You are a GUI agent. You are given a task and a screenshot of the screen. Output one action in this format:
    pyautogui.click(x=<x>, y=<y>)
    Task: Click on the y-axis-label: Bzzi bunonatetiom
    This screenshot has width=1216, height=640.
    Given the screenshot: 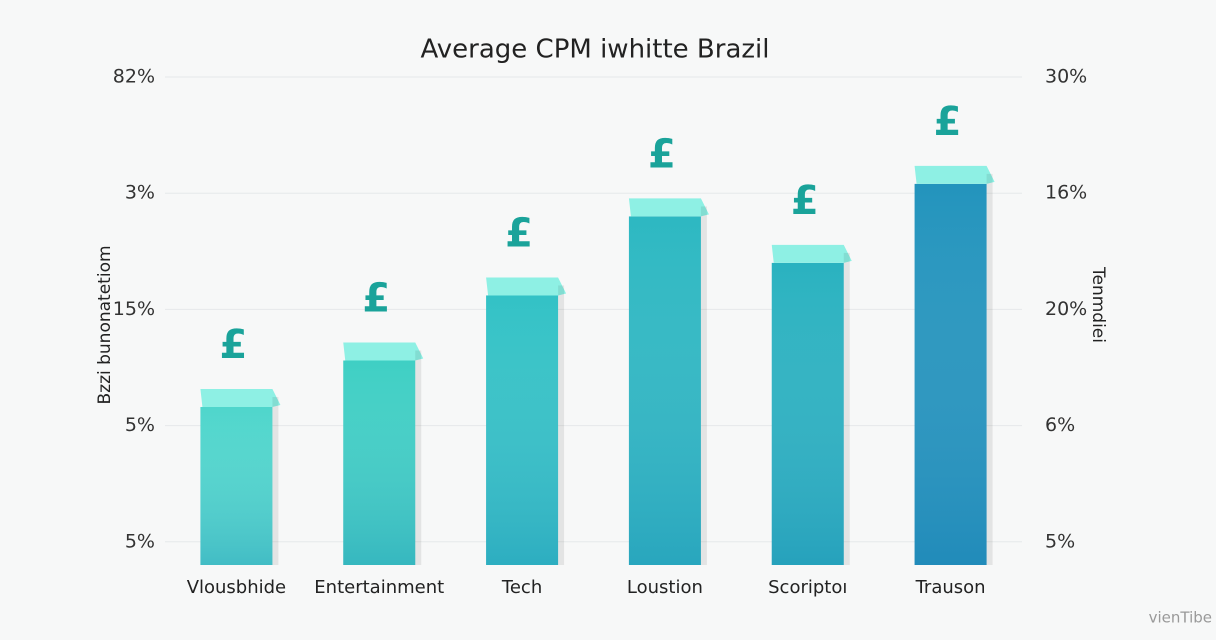 What is the action you would take?
    pyautogui.click(x=105, y=324)
    